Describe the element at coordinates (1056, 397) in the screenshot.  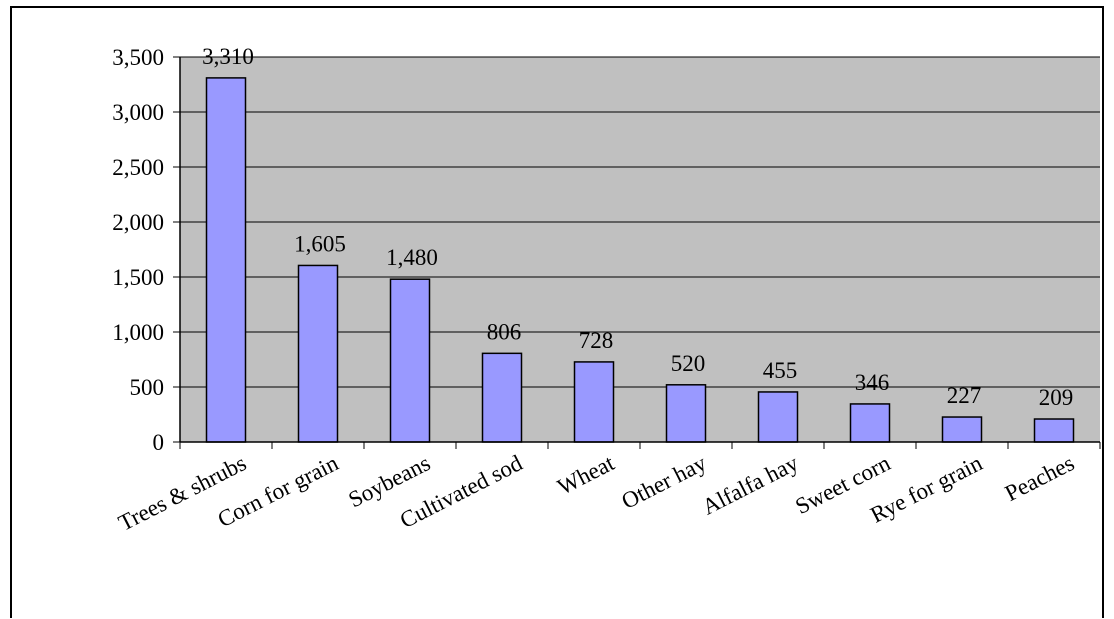
I see `data-label: 209` at that location.